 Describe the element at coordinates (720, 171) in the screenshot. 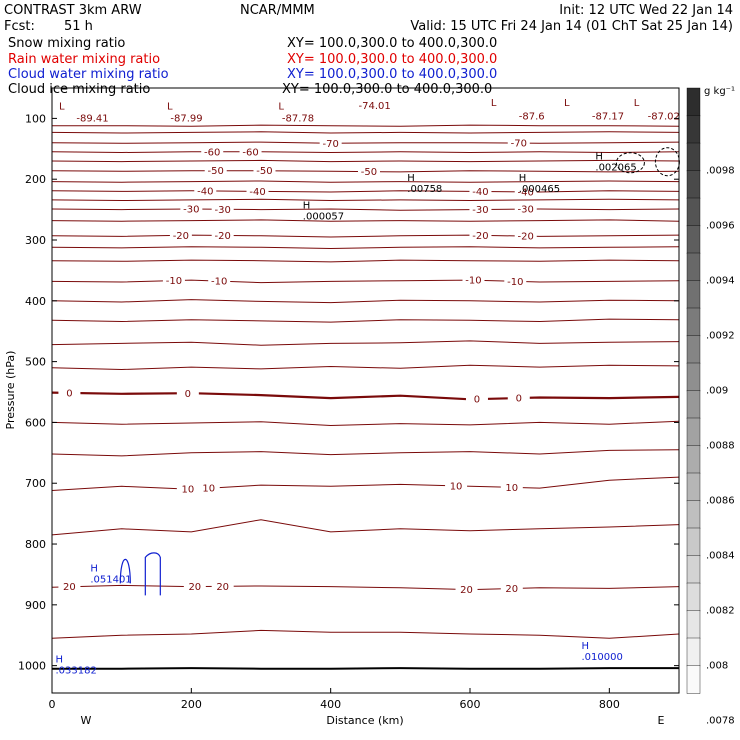

I see `colorbar-tick-label: .0098` at that location.